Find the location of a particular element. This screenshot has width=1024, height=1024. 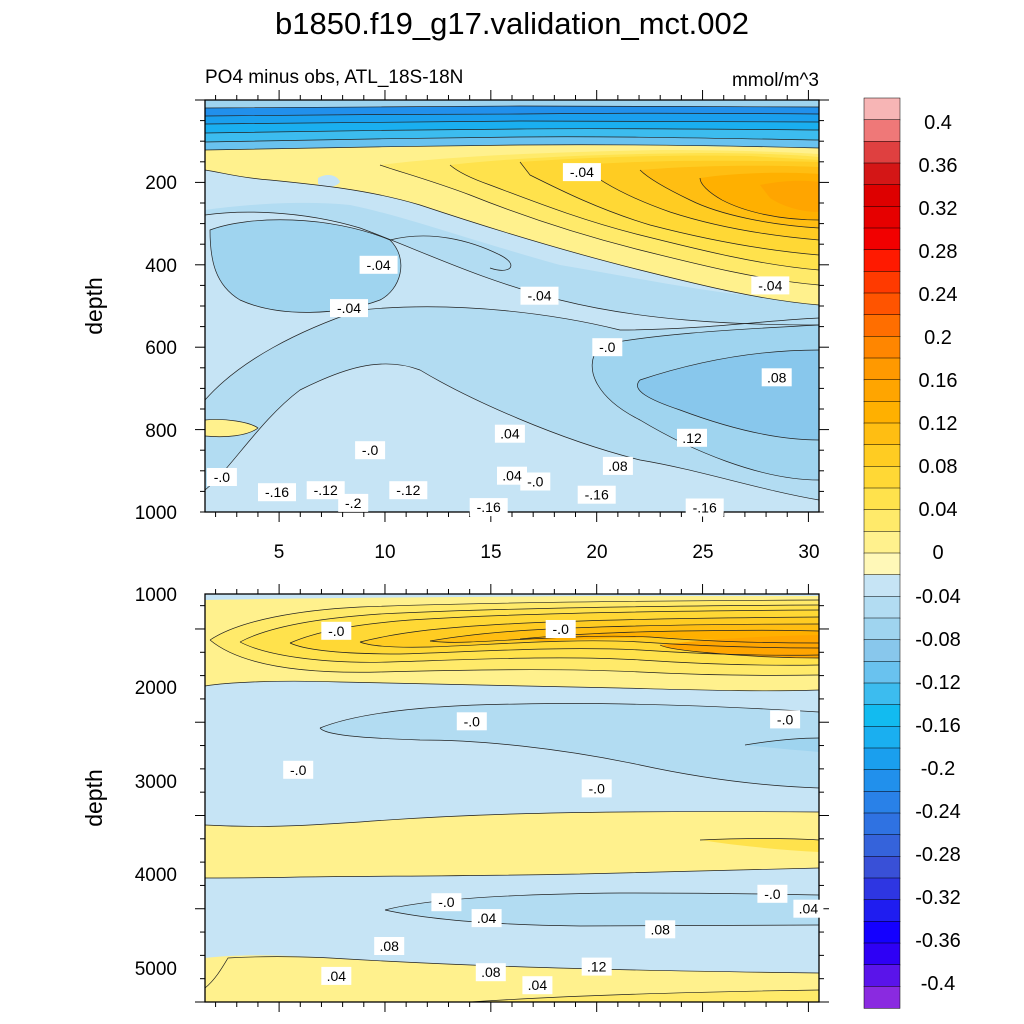

colorbar-label: 0.12 is located at coordinates (938, 424).